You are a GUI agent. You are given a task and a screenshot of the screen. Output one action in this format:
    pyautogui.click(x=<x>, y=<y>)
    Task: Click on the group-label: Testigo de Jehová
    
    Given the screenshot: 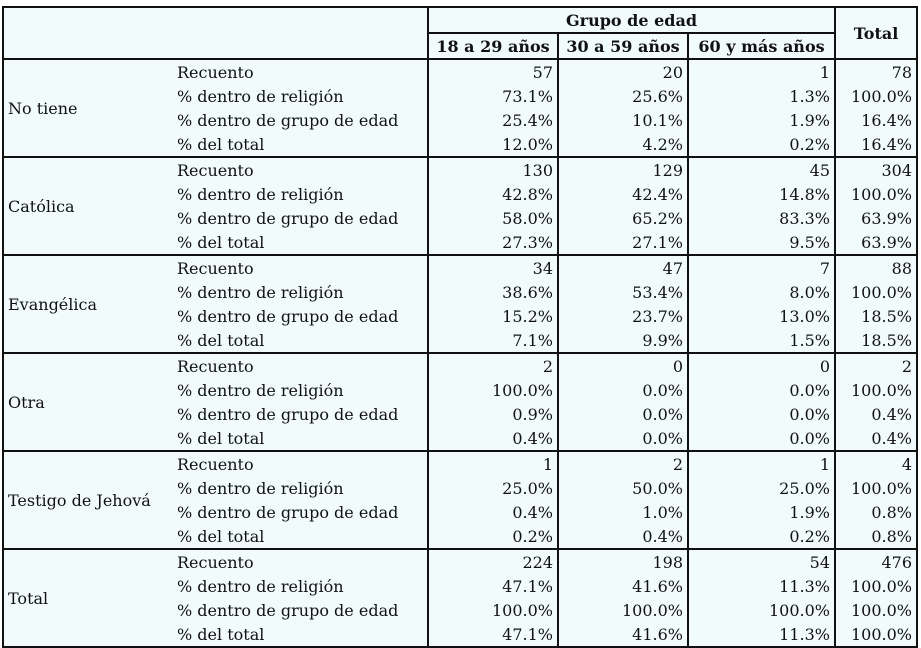 What is the action you would take?
    pyautogui.click(x=87, y=500)
    